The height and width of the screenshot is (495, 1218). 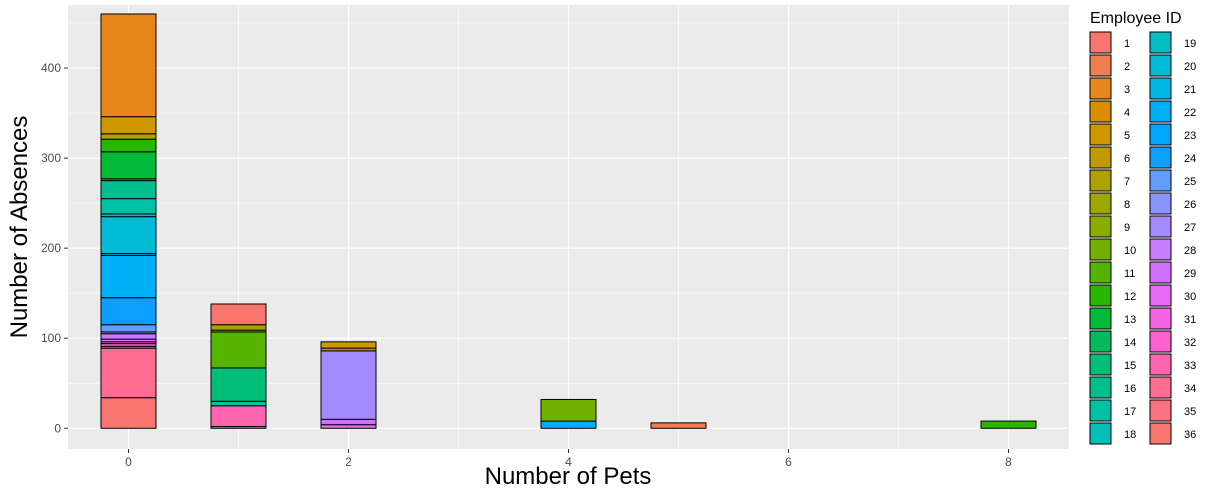 I want to click on legend-label-19: 19, so click(x=1190, y=44).